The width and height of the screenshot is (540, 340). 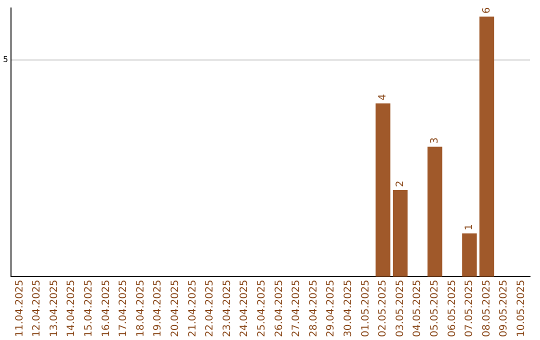 I want to click on x-tick-label: 05.05.2025, so click(x=434, y=309).